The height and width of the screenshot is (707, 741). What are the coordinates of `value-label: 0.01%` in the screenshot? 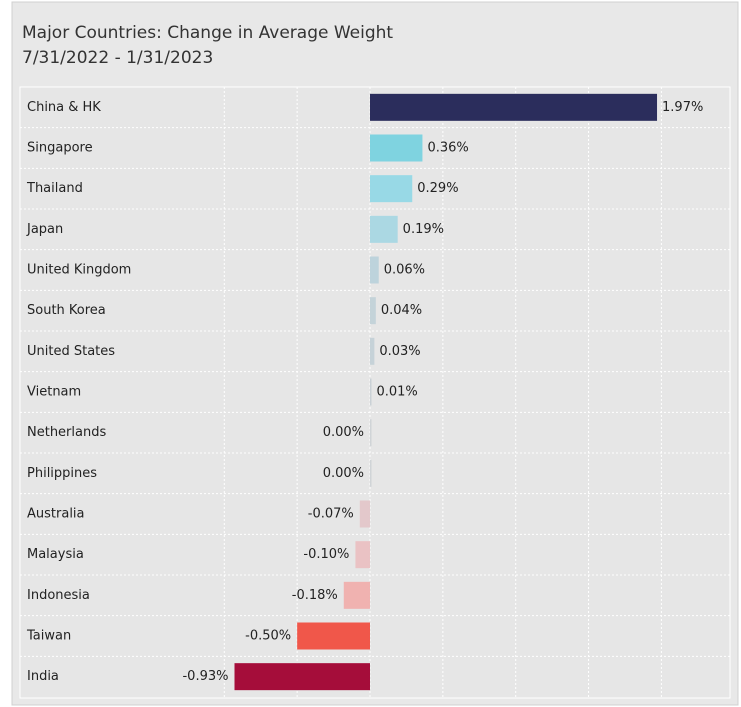 It's located at (396, 392).